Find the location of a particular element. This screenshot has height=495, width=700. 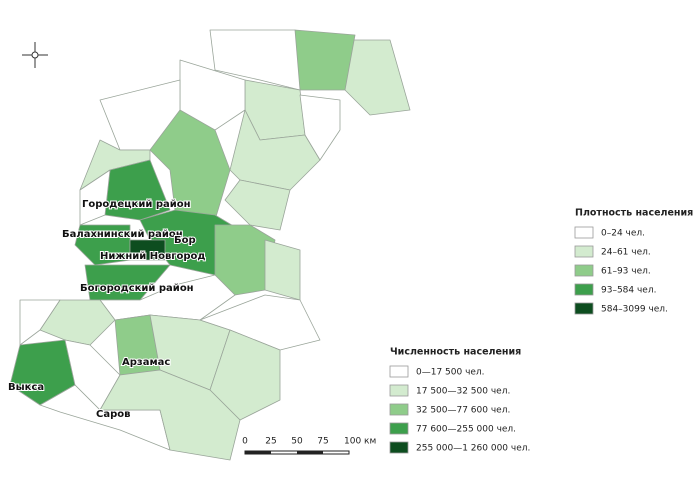

legend-label: 61–93 чел. is located at coordinates (626, 272).